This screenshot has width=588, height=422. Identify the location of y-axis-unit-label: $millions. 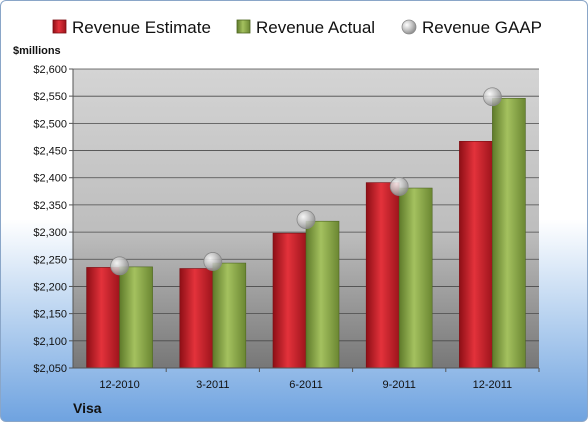
(37, 51).